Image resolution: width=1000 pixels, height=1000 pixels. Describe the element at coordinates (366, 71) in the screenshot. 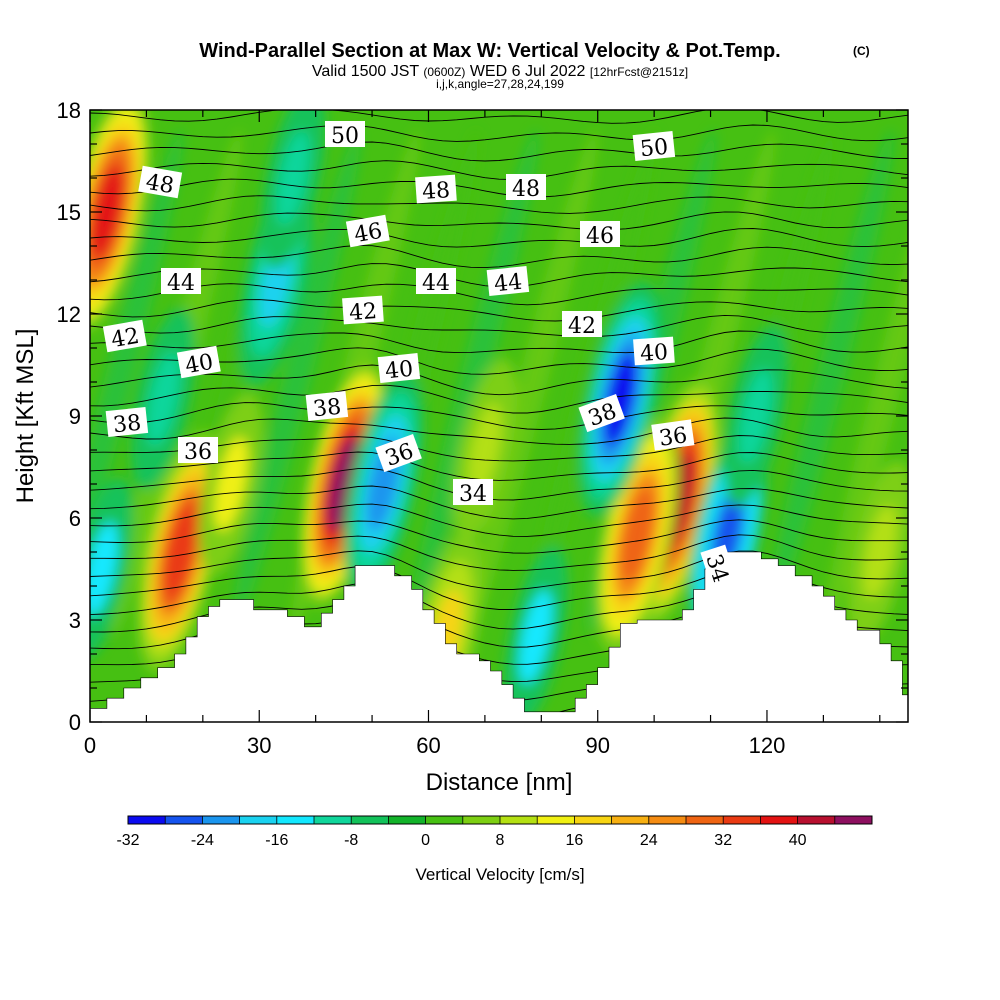

I see `subtitle-valid: Valid 1500 JST` at that location.